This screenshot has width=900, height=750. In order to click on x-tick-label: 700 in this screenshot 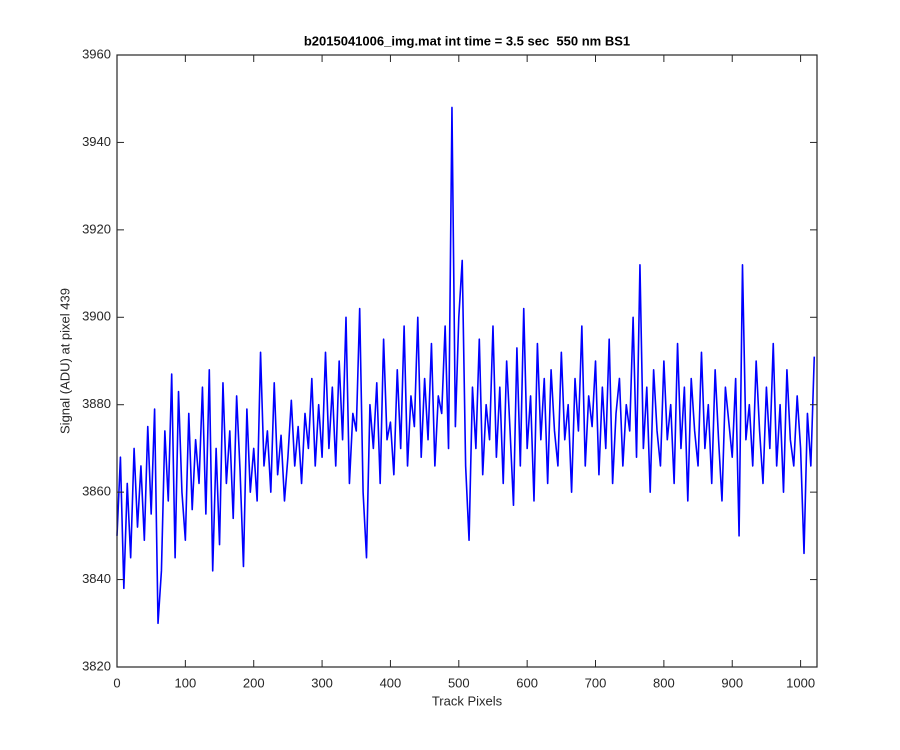, I will do `click(596, 682)`.